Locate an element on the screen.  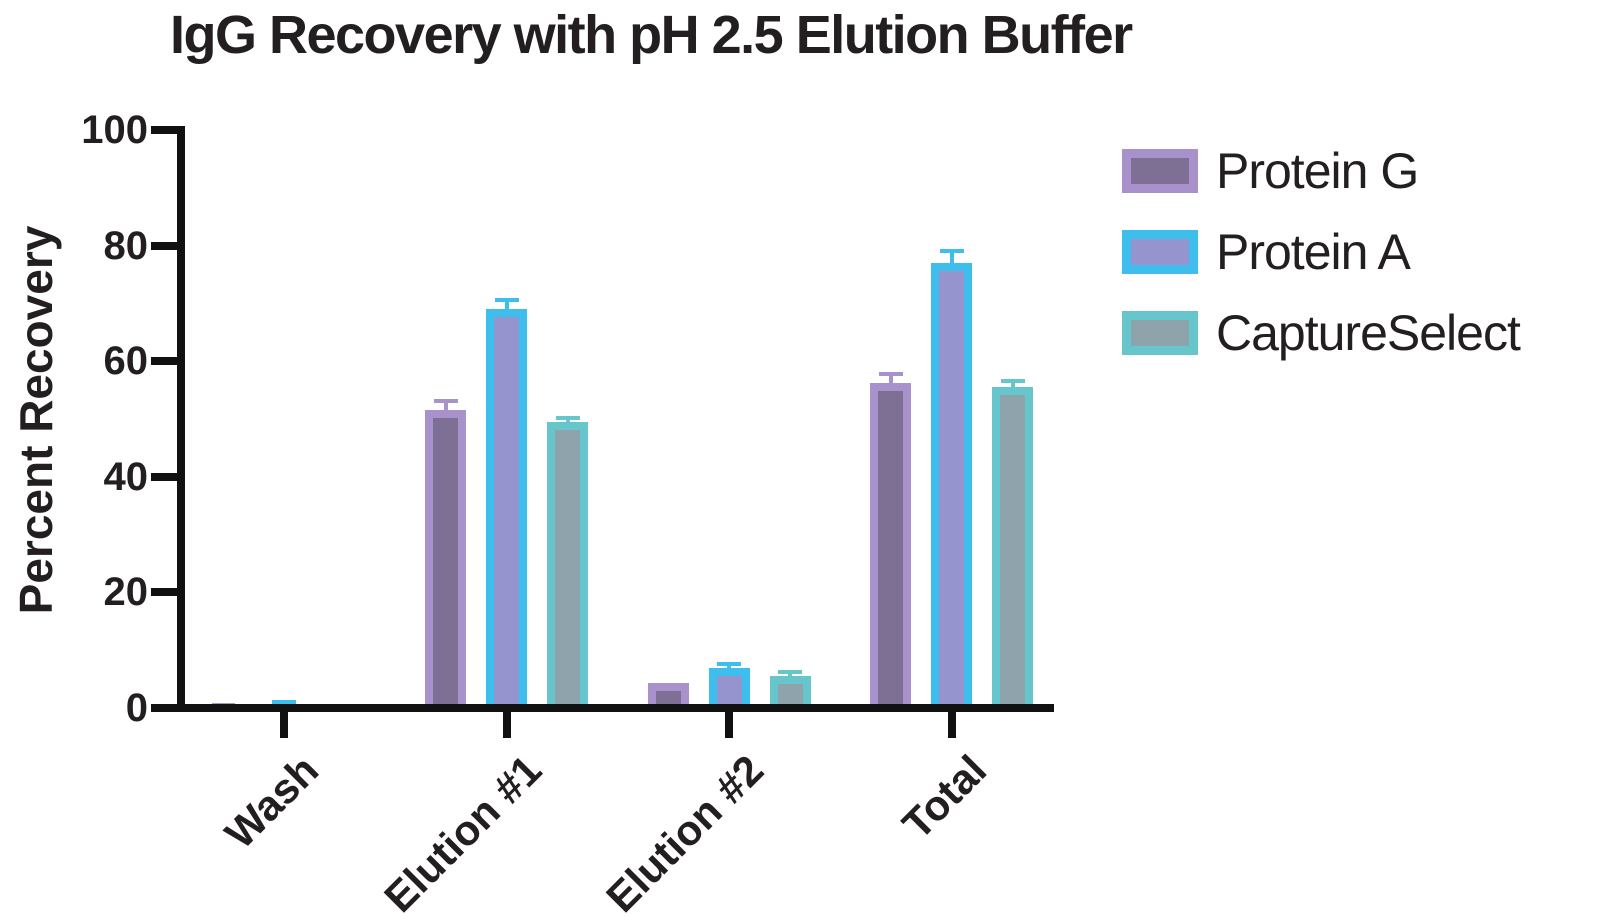
bar-captureselect-total is located at coordinates (1012, 549).